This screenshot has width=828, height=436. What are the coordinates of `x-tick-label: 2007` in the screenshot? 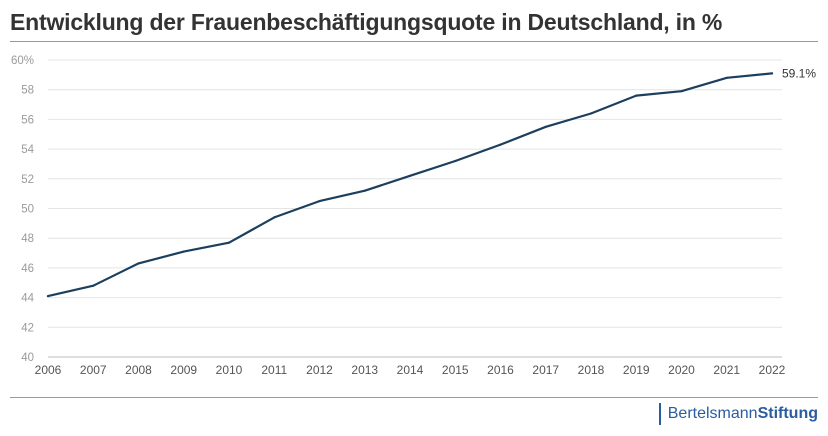 It's located at (93, 370).